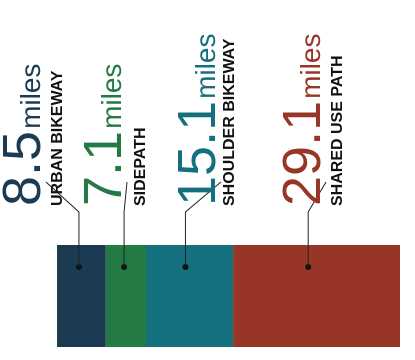 This screenshot has width=415, height=360. I want to click on category-label-shoulder-bikeway: SHOULDER BIKEWAY, so click(229, 122).